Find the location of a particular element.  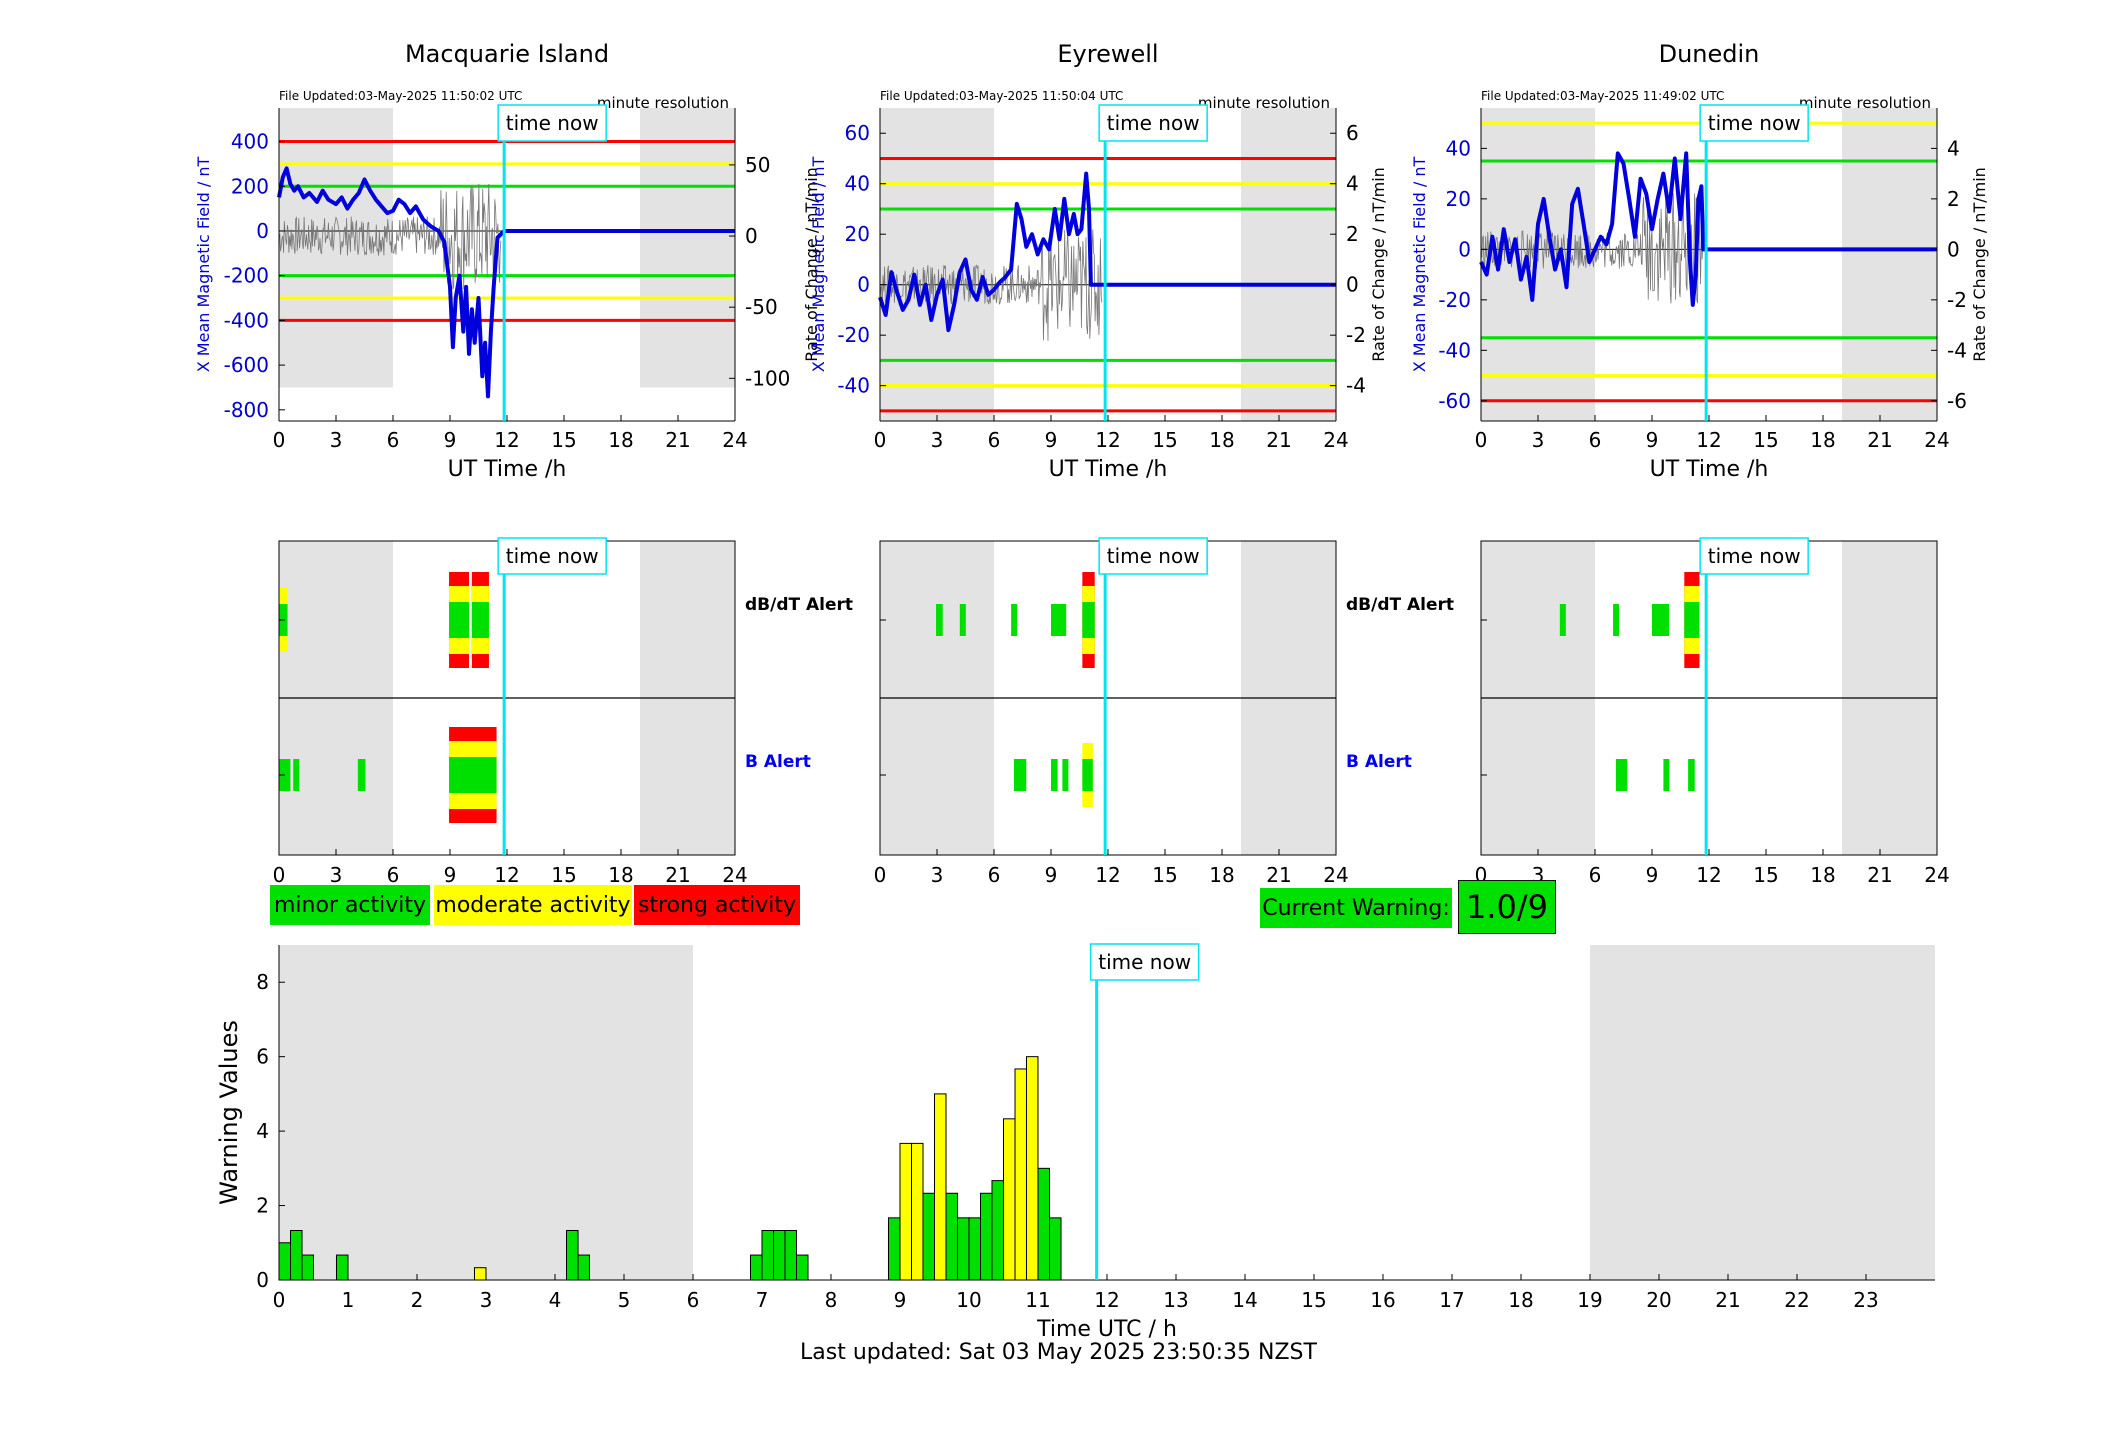

station-2-xtick-label: 24 is located at coordinates (1335, 440).